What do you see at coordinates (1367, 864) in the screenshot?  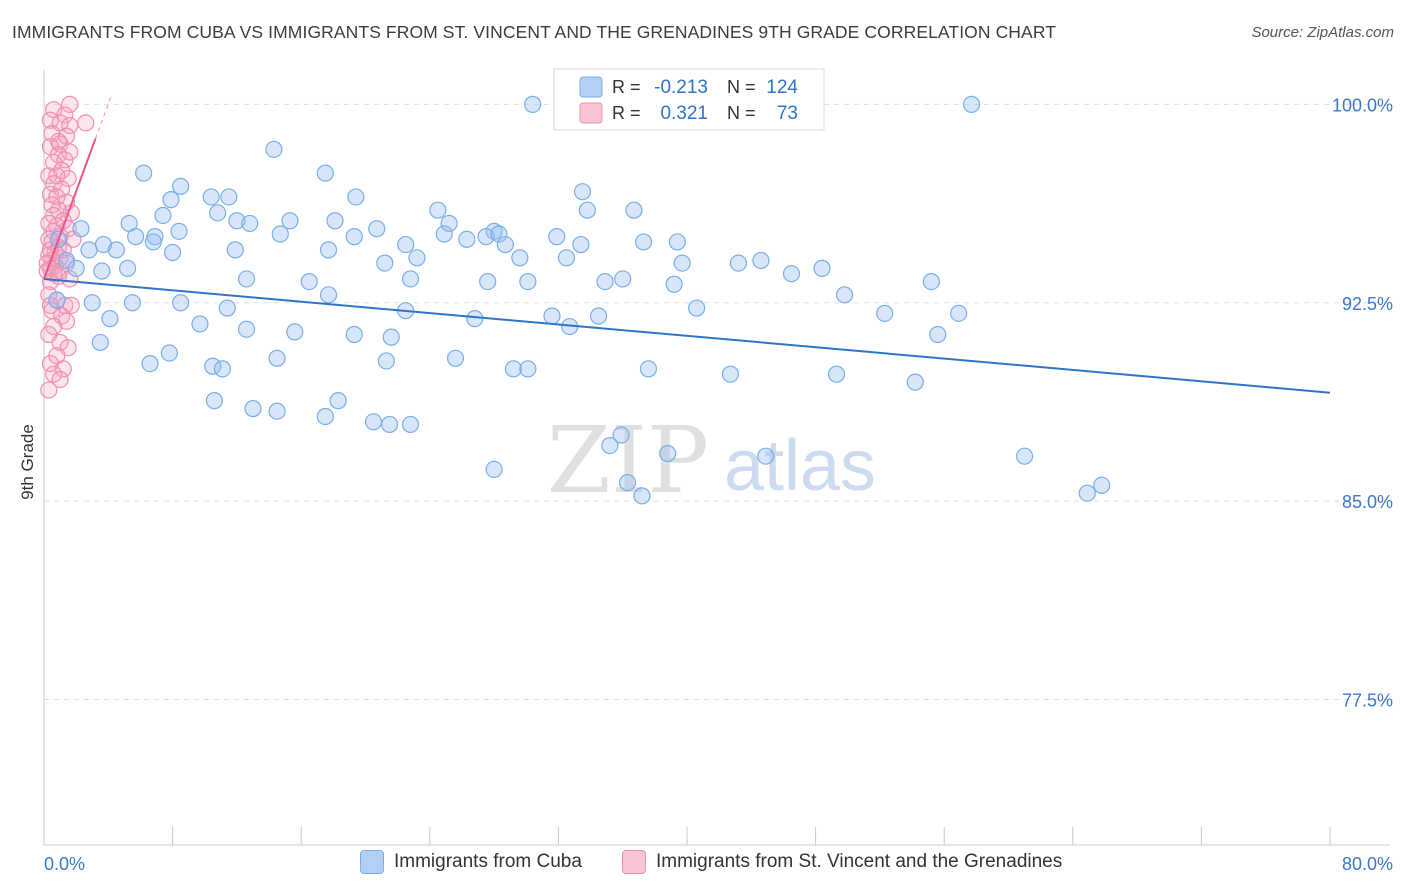 I see `x-tick-label-1: 80.0%` at bounding box center [1367, 864].